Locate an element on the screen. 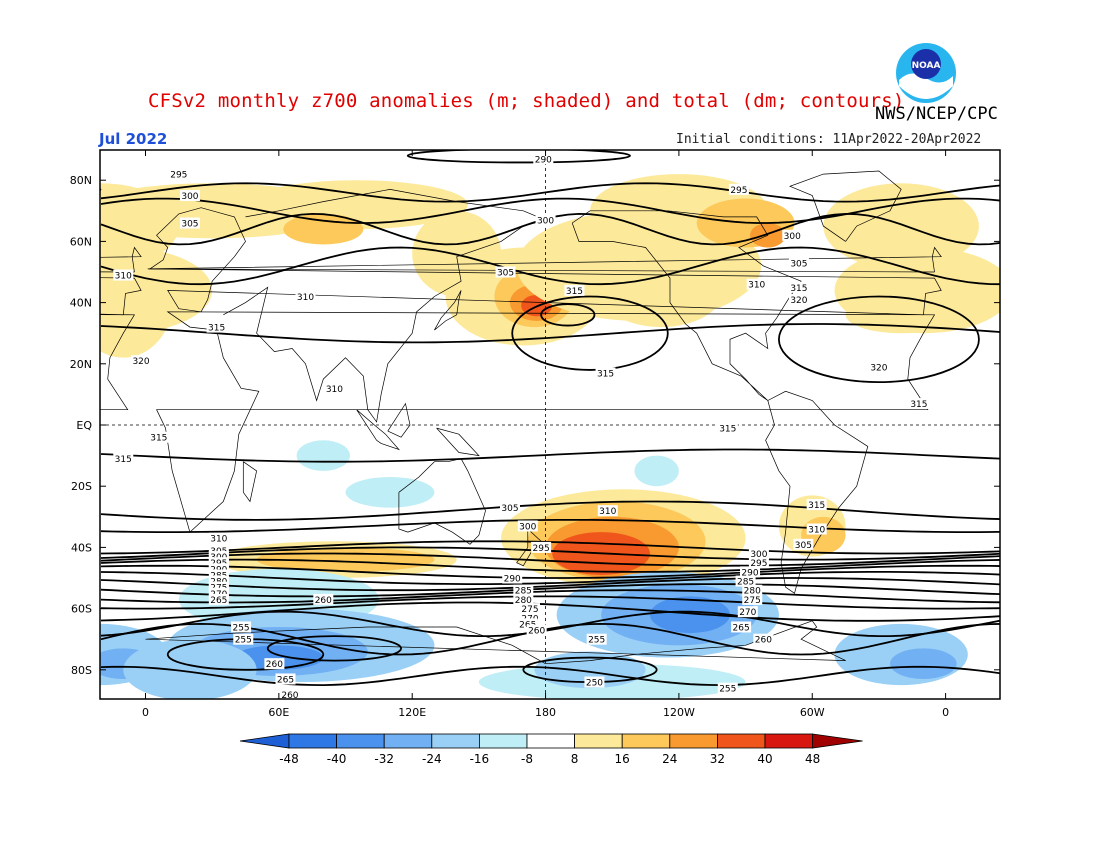 This screenshot has height=850, width=1100. contour-label: 300 is located at coordinates (218, 558).